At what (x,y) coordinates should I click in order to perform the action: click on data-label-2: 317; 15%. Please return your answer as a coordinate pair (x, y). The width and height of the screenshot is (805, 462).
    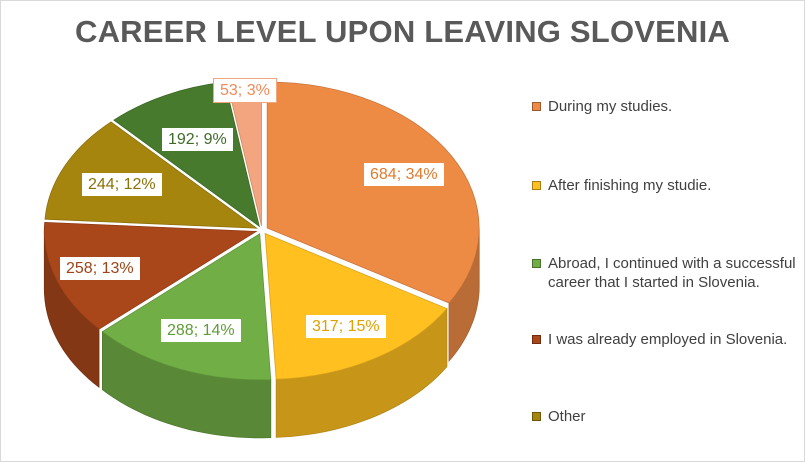
    Looking at the image, I should click on (346, 326).